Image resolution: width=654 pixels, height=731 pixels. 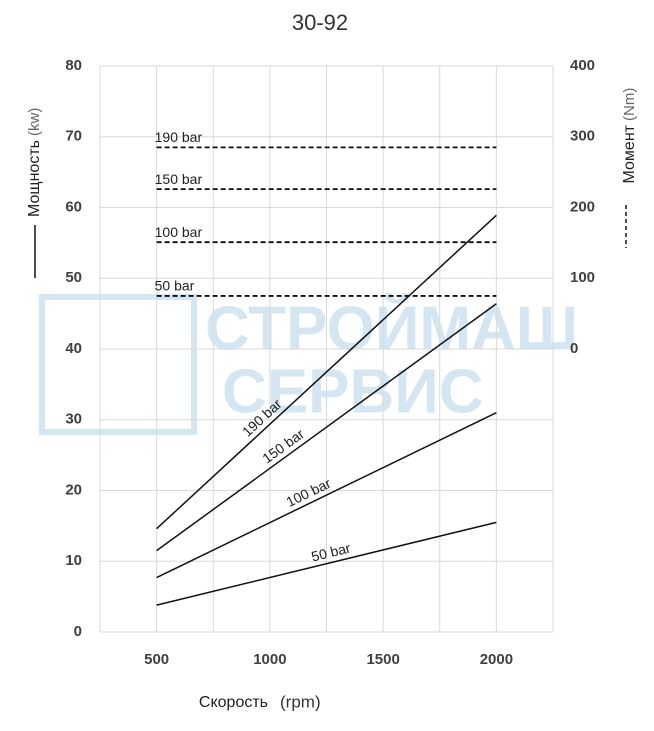 What do you see at coordinates (179, 232) in the screenshot?
I see `series-label: 100 bar` at bounding box center [179, 232].